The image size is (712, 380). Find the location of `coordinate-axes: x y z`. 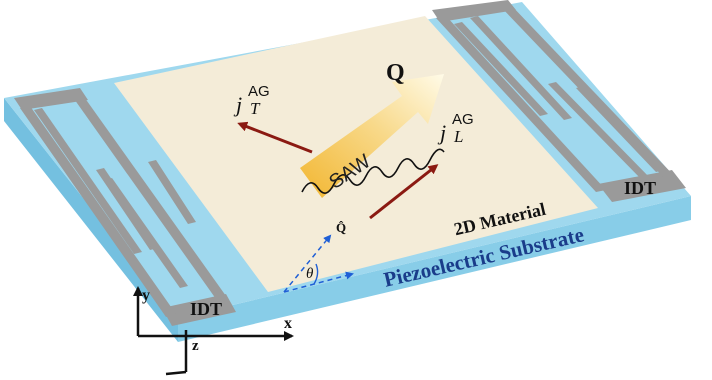

coordinate-axes: x y z is located at coordinates (213, 331).